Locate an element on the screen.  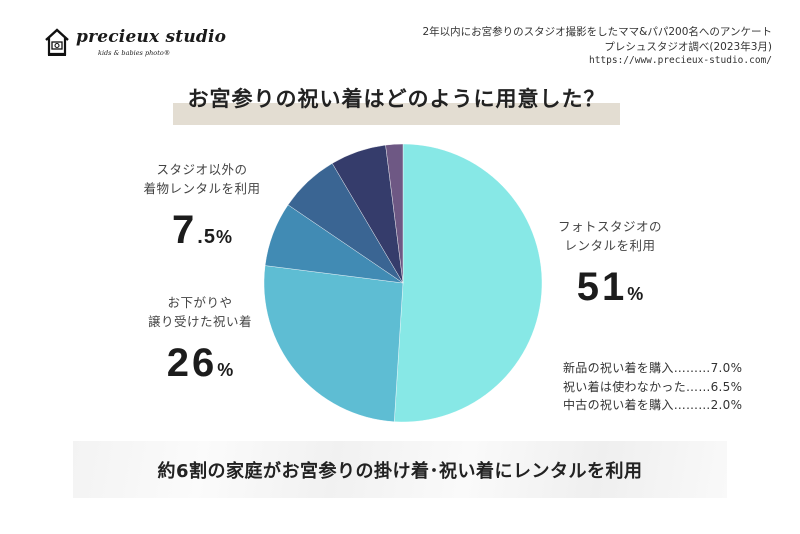
conclusion-text: 約6割の家庭がお宮参りの掛け着･祝い着にレンタルを利用 is located at coordinates (400, 471).